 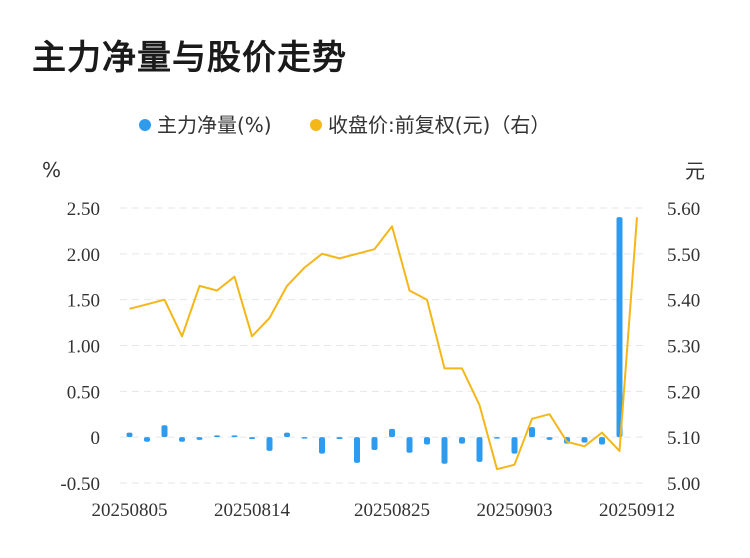 I want to click on right-tick-label: 5.00, so click(x=683, y=484).